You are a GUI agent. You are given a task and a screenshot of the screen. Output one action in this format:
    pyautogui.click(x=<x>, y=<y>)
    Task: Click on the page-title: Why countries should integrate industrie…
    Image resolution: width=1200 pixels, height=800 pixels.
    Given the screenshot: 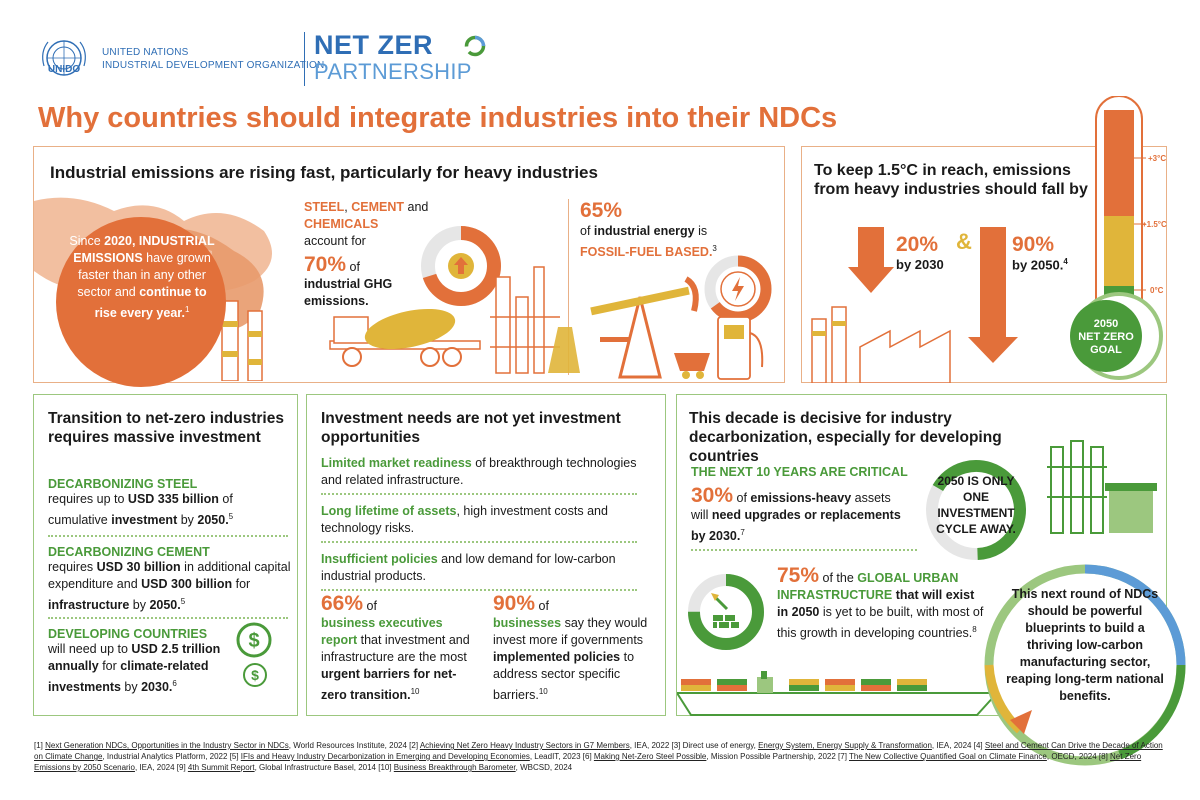 What is the action you would take?
    pyautogui.click(x=438, y=118)
    